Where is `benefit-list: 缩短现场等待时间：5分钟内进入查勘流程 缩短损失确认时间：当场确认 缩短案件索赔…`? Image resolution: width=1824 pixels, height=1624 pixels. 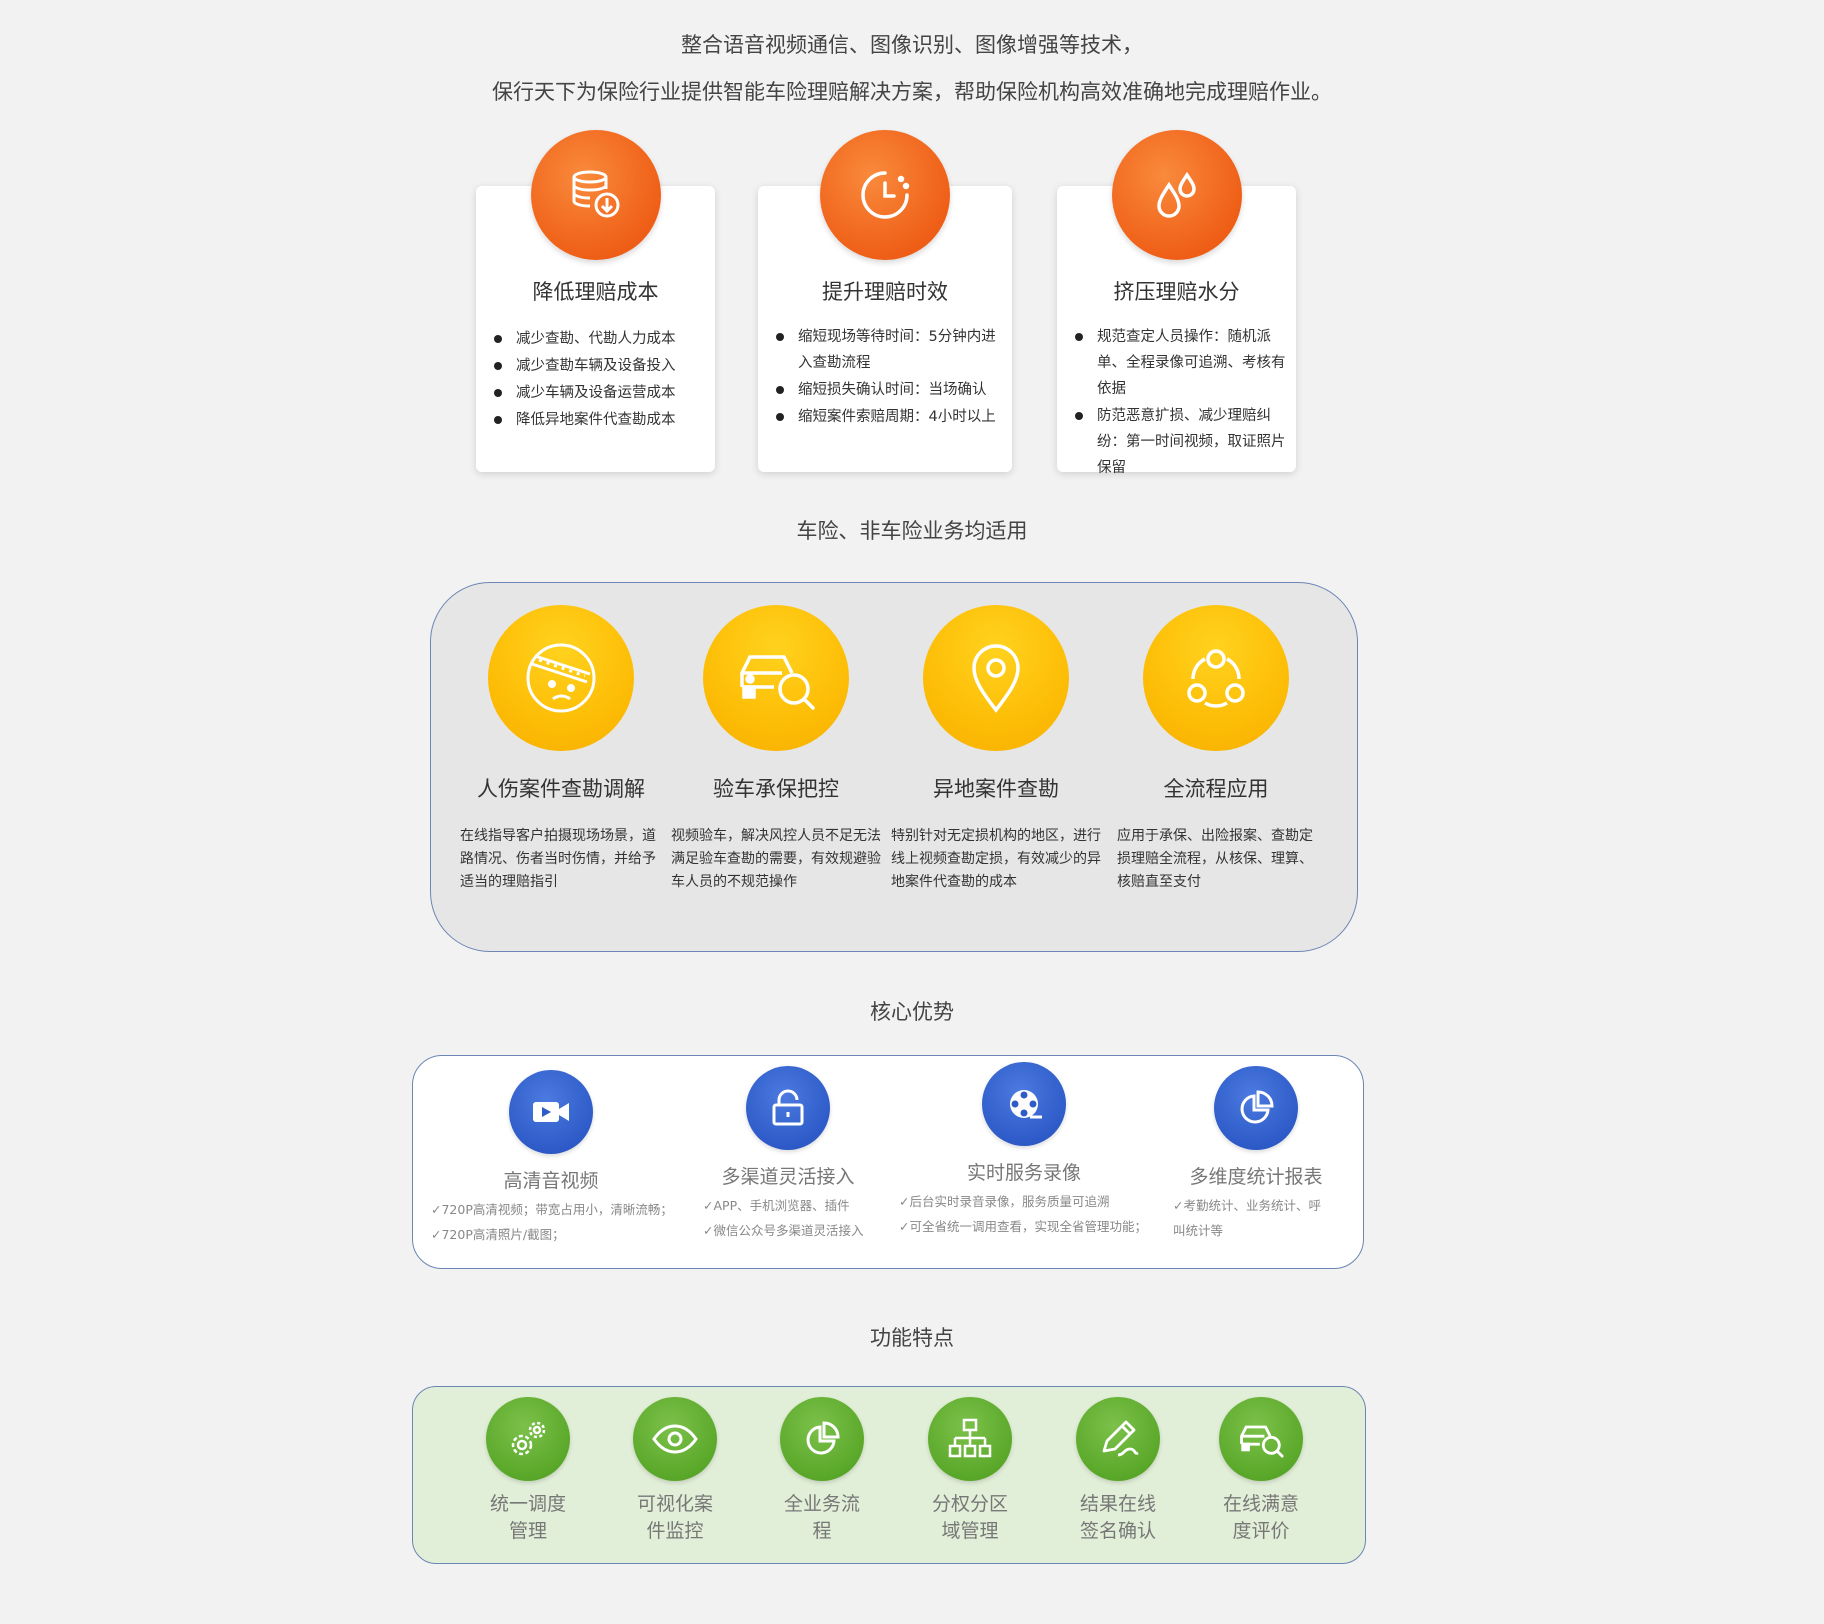 benefit-list: 缩短现场等待时间：5分钟内进入查勘流程 缩短损失确认时间：当场确认 缩短案件索赔… is located at coordinates (889, 377).